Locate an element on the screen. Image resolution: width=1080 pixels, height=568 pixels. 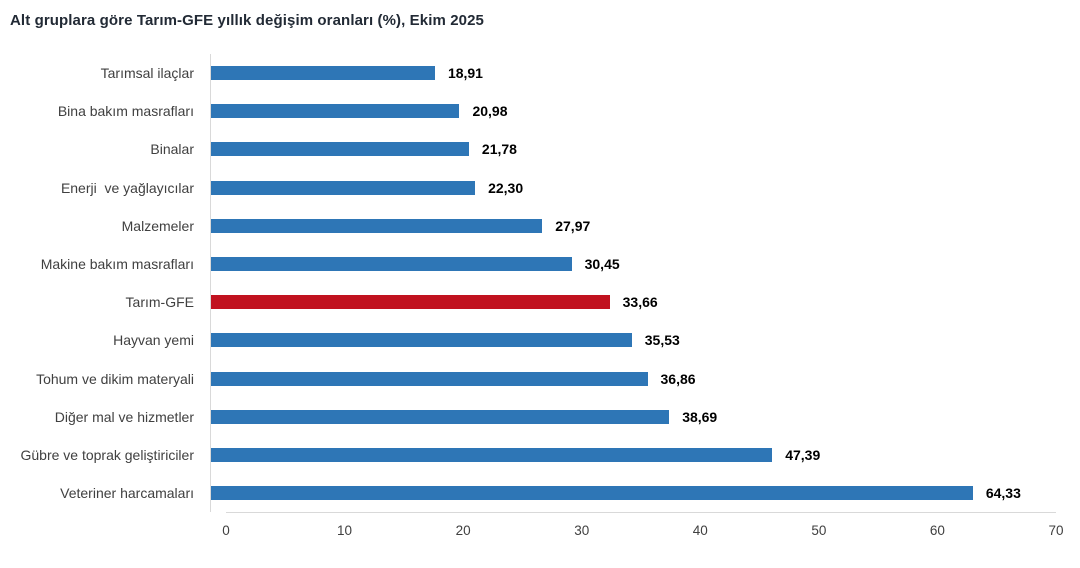
bar-row: Tarım-GFE 33,66 is located at coordinates (540, 302).